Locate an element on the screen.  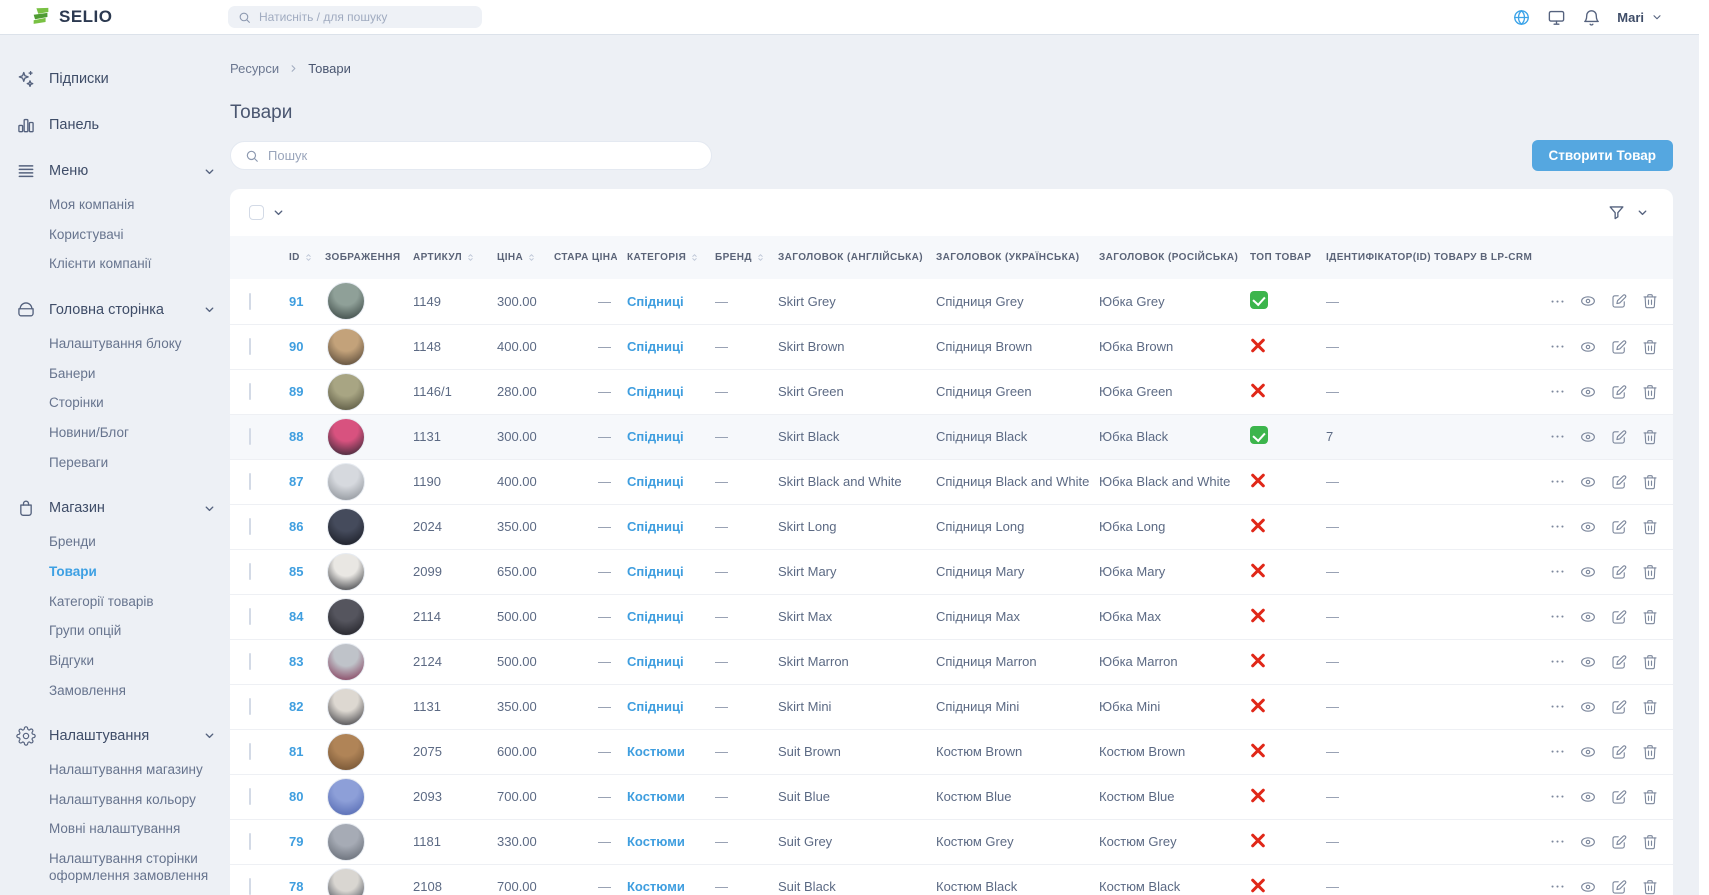
column-header-category: КАТЕГОРІЯ is located at coordinates (661, 257).